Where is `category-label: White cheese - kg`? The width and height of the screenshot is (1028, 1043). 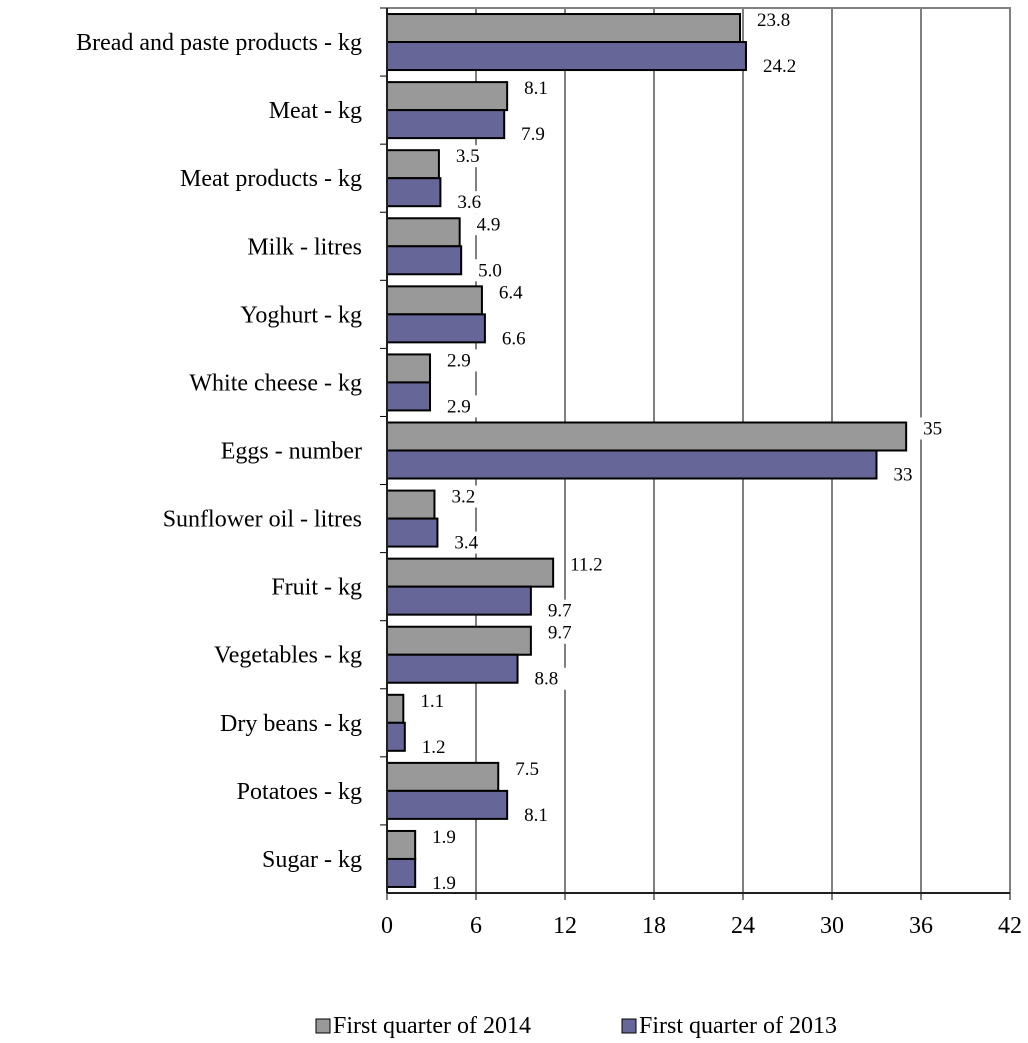
category-label: White cheese - kg is located at coordinates (275, 383).